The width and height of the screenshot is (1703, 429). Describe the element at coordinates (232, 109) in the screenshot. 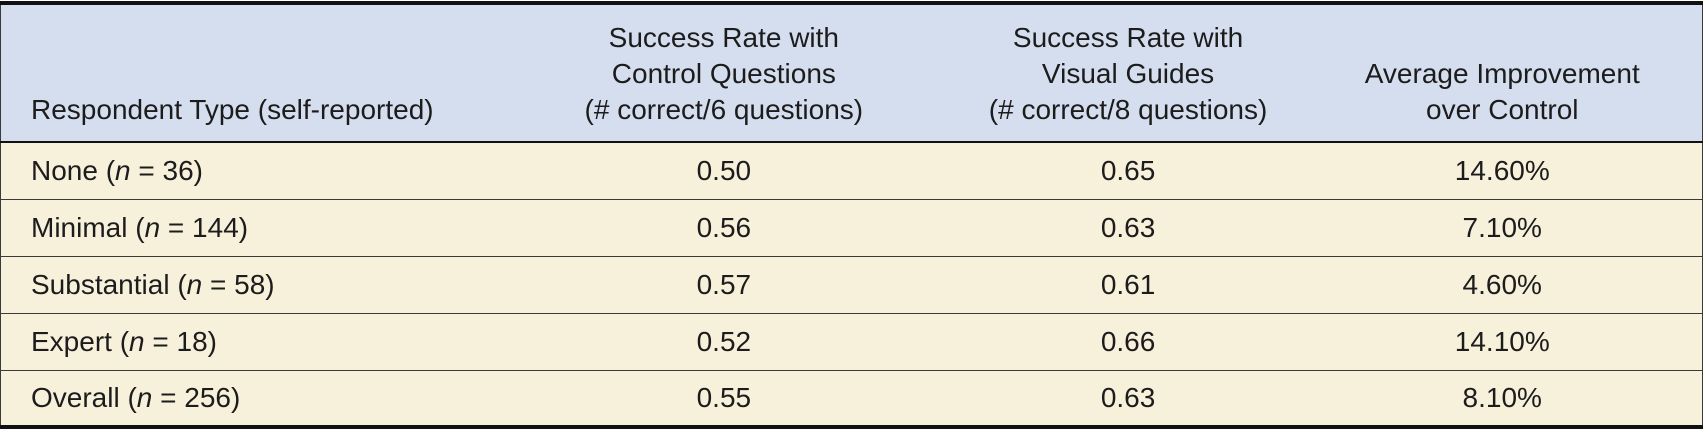

I see `col-header-respondent-type-line: Respondent Type (self-reported)` at that location.